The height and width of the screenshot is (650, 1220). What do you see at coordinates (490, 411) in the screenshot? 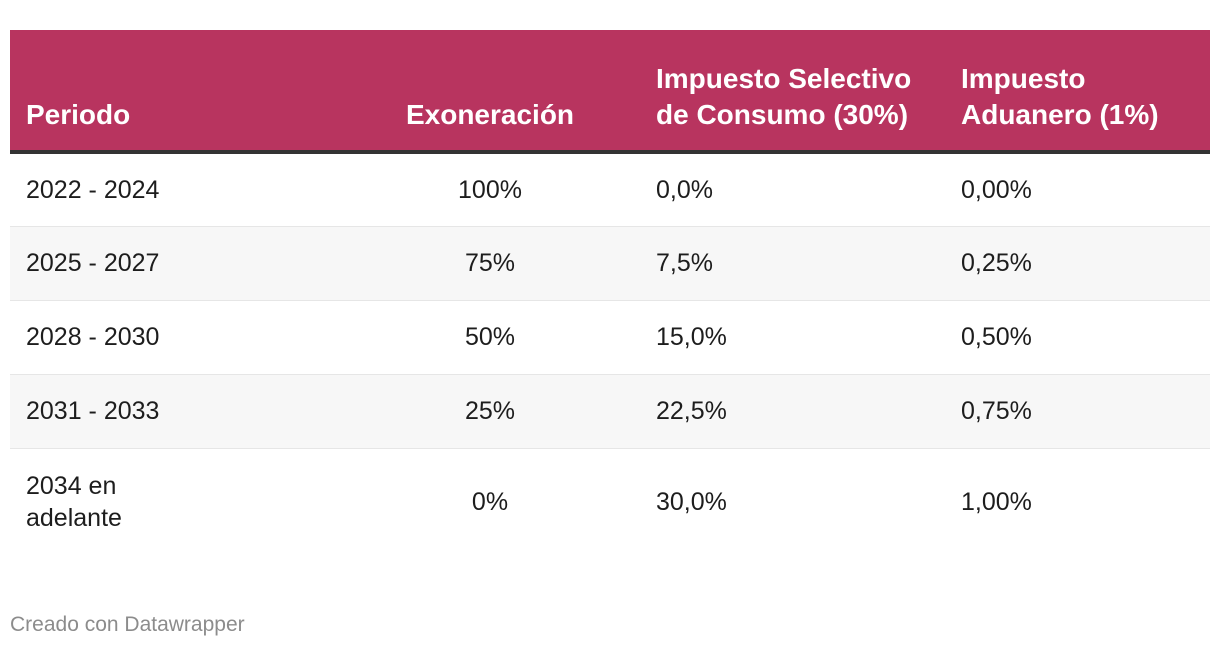
I see `cell-exoneracion: 25%` at bounding box center [490, 411].